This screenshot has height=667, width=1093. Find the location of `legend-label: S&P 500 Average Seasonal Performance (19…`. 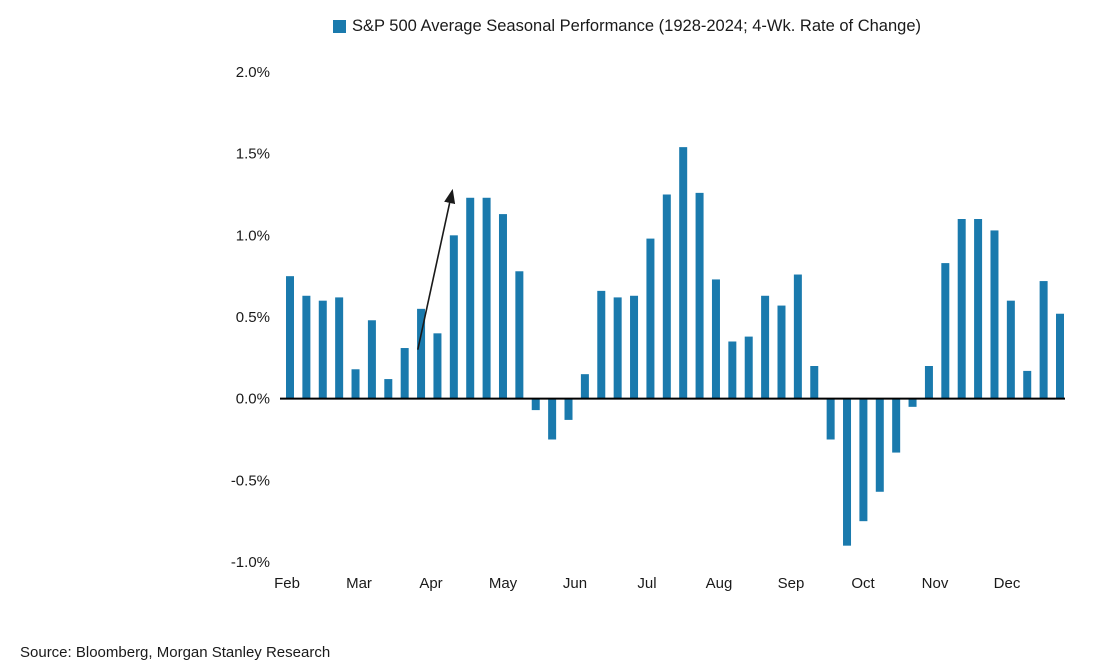

legend-label: S&P 500 Average Seasonal Performance (19… is located at coordinates (636, 26).